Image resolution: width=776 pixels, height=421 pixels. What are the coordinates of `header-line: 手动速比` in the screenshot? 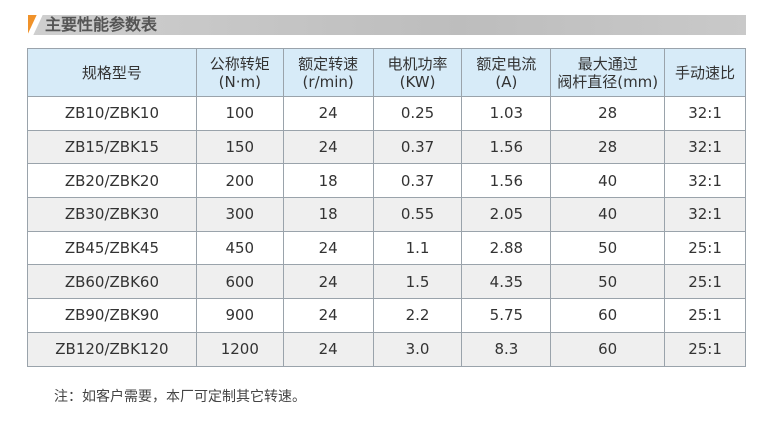 It's located at (705, 72).